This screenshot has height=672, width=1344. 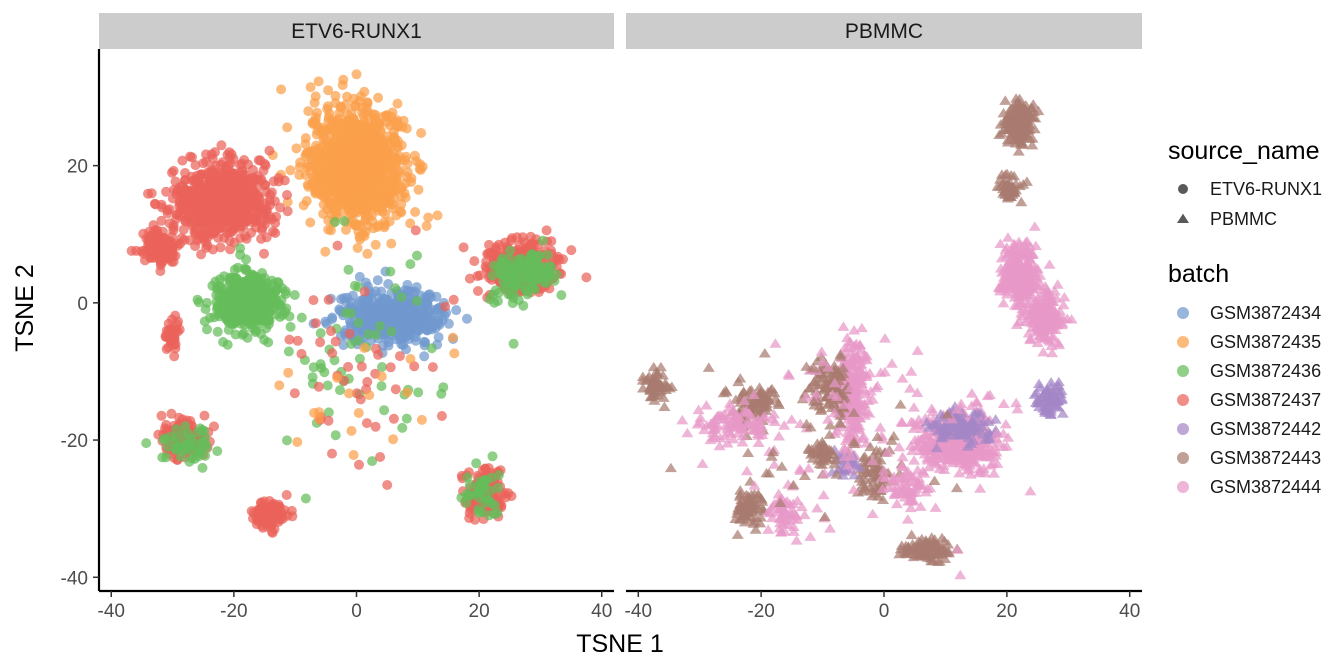 I want to click on facet-strip-pbmmc-label: PBMMC, so click(x=884, y=31).